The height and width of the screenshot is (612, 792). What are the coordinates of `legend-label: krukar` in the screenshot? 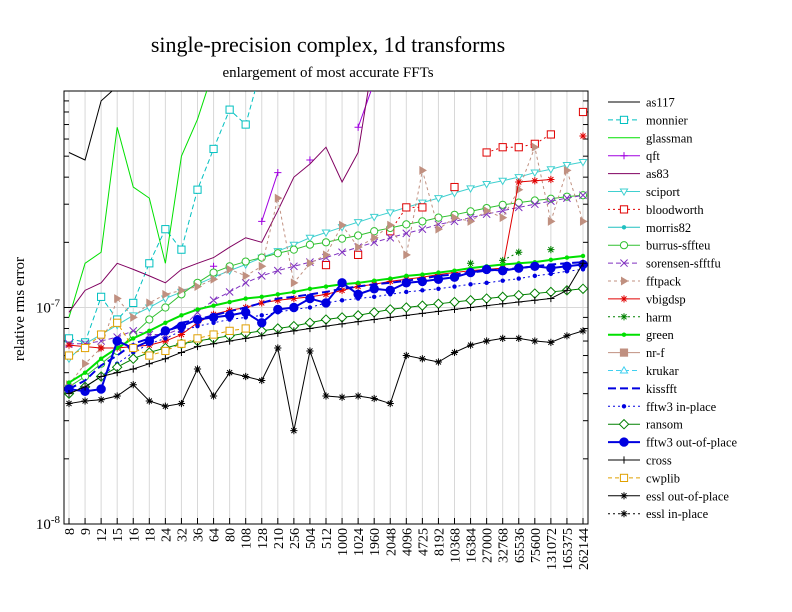 It's located at (662, 371).